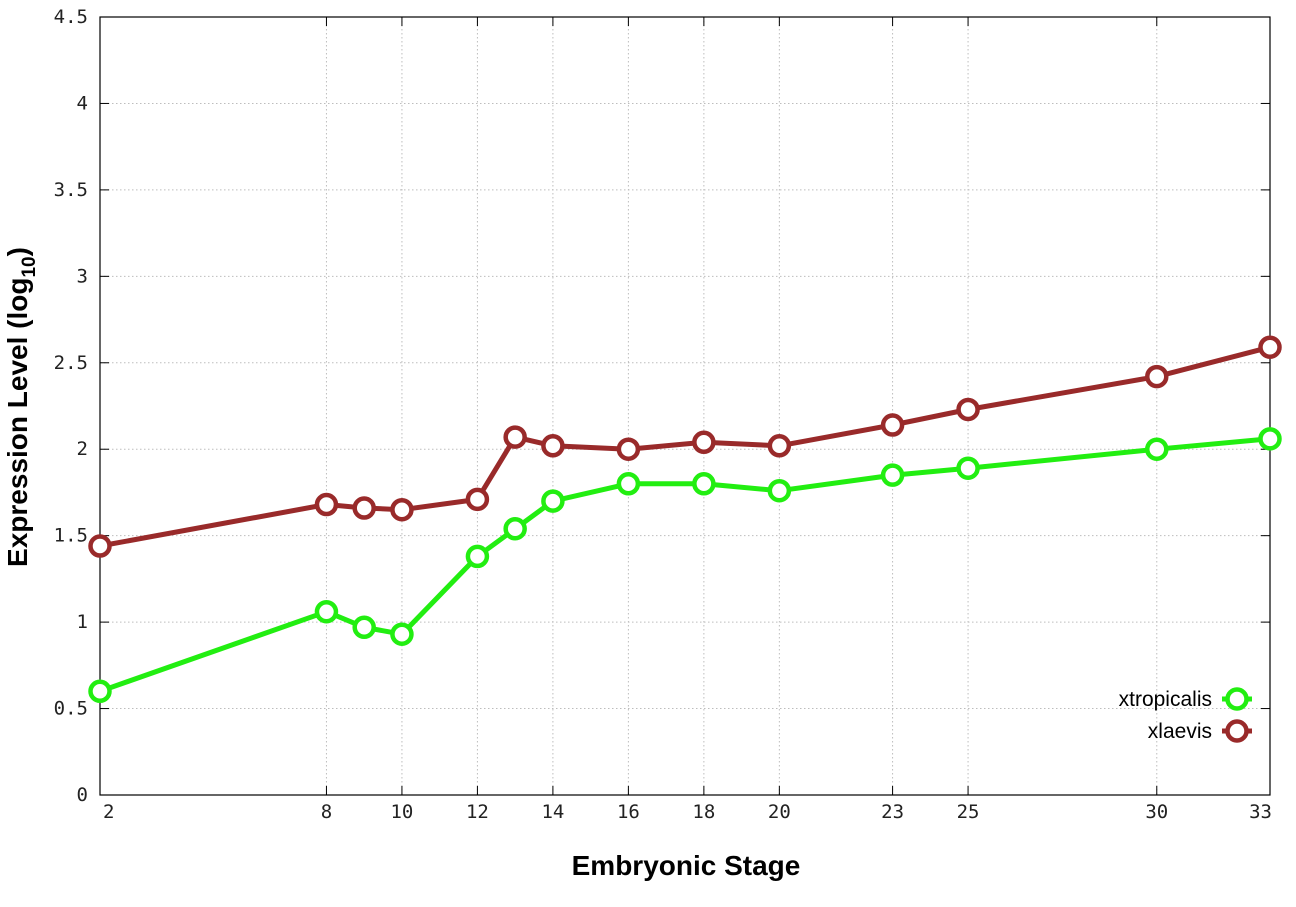  What do you see at coordinates (1260, 812) in the screenshot?
I see `x-tick-label: 33` at bounding box center [1260, 812].